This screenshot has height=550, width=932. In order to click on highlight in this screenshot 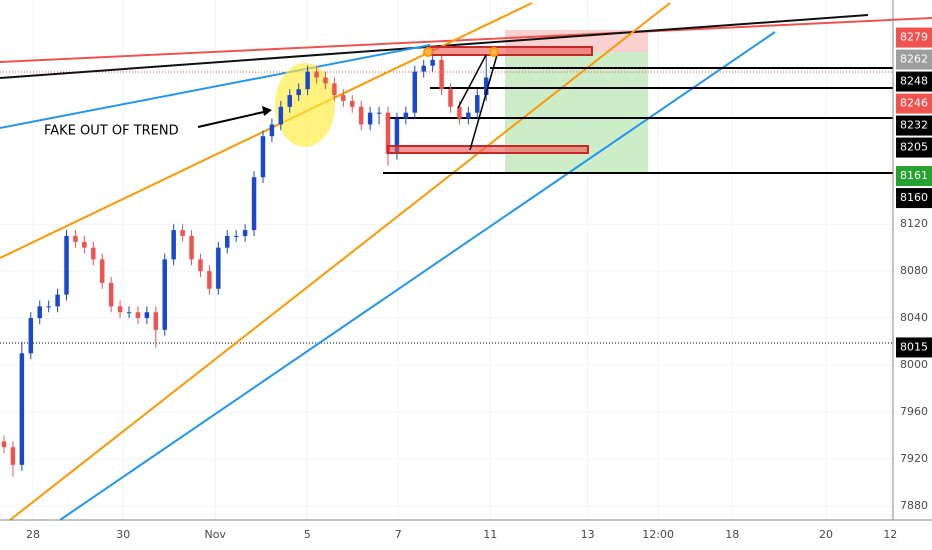, I will do `click(305, 105)`.